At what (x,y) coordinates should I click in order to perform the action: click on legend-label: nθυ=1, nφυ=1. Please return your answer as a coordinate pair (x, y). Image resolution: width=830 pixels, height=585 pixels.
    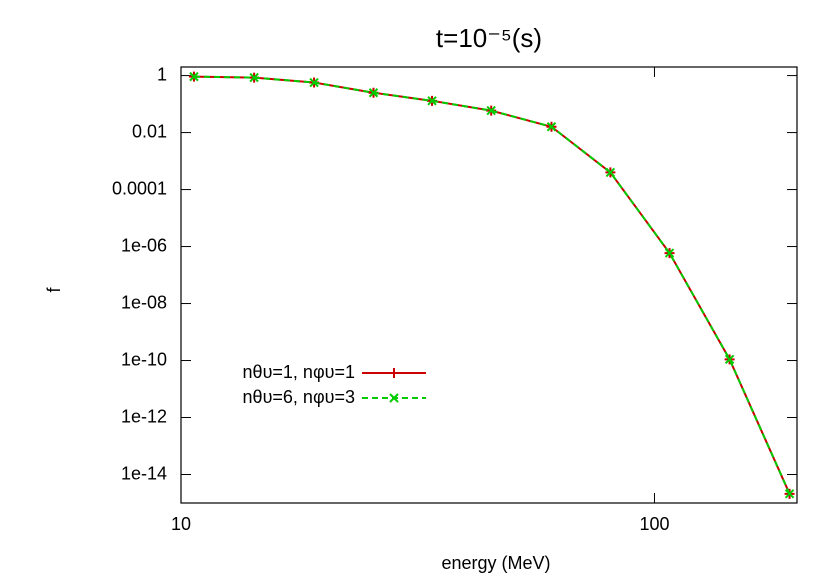
    Looking at the image, I should click on (299, 372).